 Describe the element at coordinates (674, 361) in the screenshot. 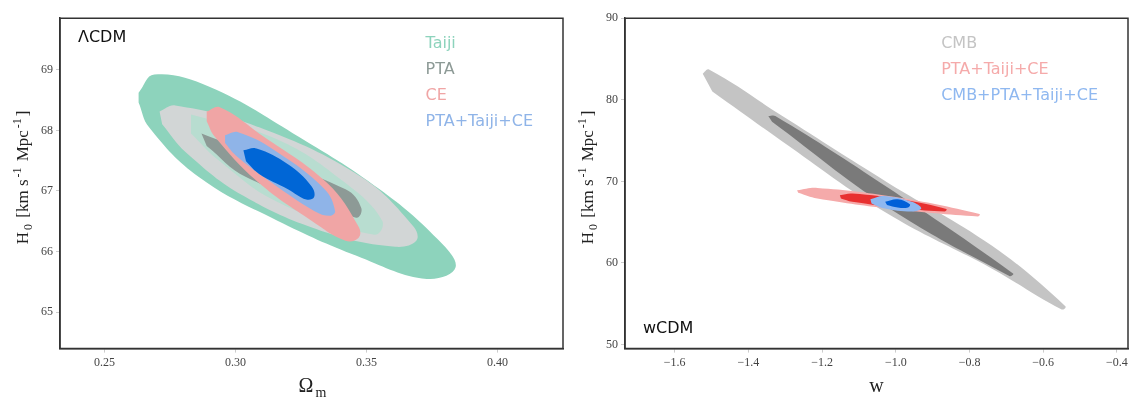

I see `x-tick-label: −1.6` at that location.